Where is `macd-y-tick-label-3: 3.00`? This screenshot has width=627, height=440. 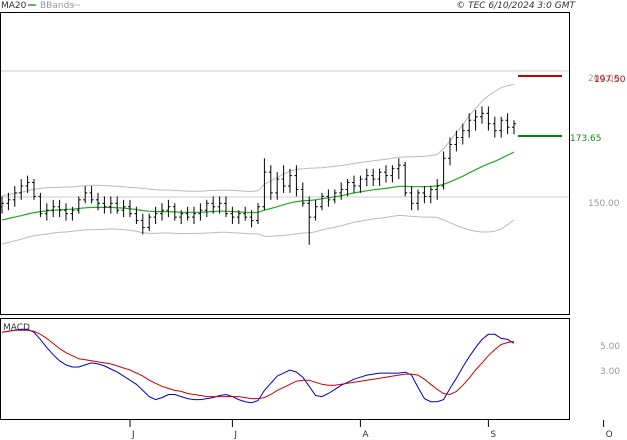 macd-y-tick-label-3: 3.00 is located at coordinates (610, 372).